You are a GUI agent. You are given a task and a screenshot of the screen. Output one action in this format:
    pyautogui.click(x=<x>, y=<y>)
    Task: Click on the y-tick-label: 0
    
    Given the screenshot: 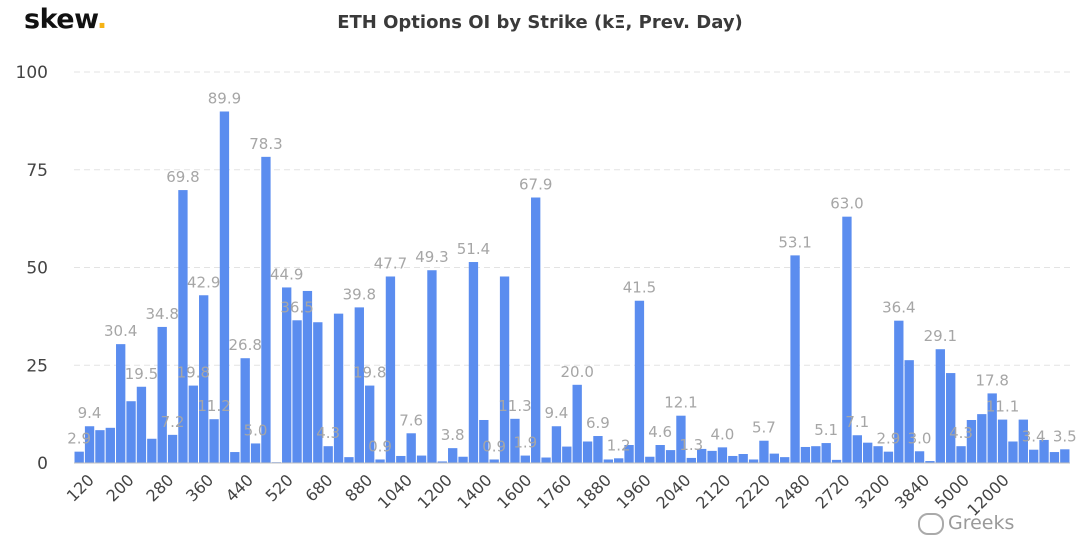 What is the action you would take?
    pyautogui.click(x=42, y=464)
    